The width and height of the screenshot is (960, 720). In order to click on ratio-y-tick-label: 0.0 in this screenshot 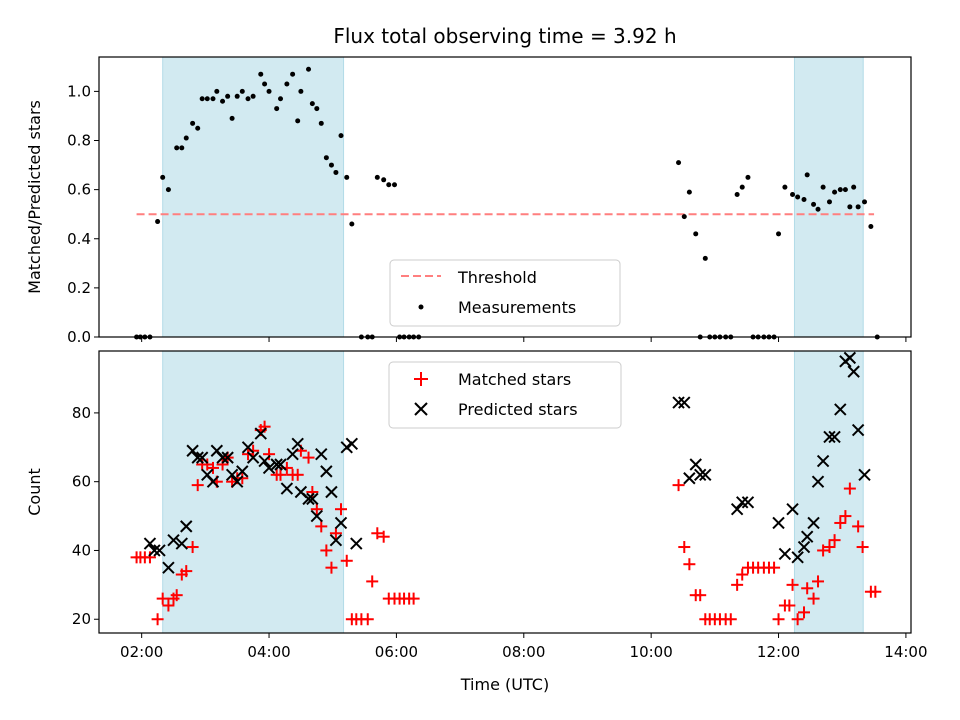, I will do `click(79, 337)`.